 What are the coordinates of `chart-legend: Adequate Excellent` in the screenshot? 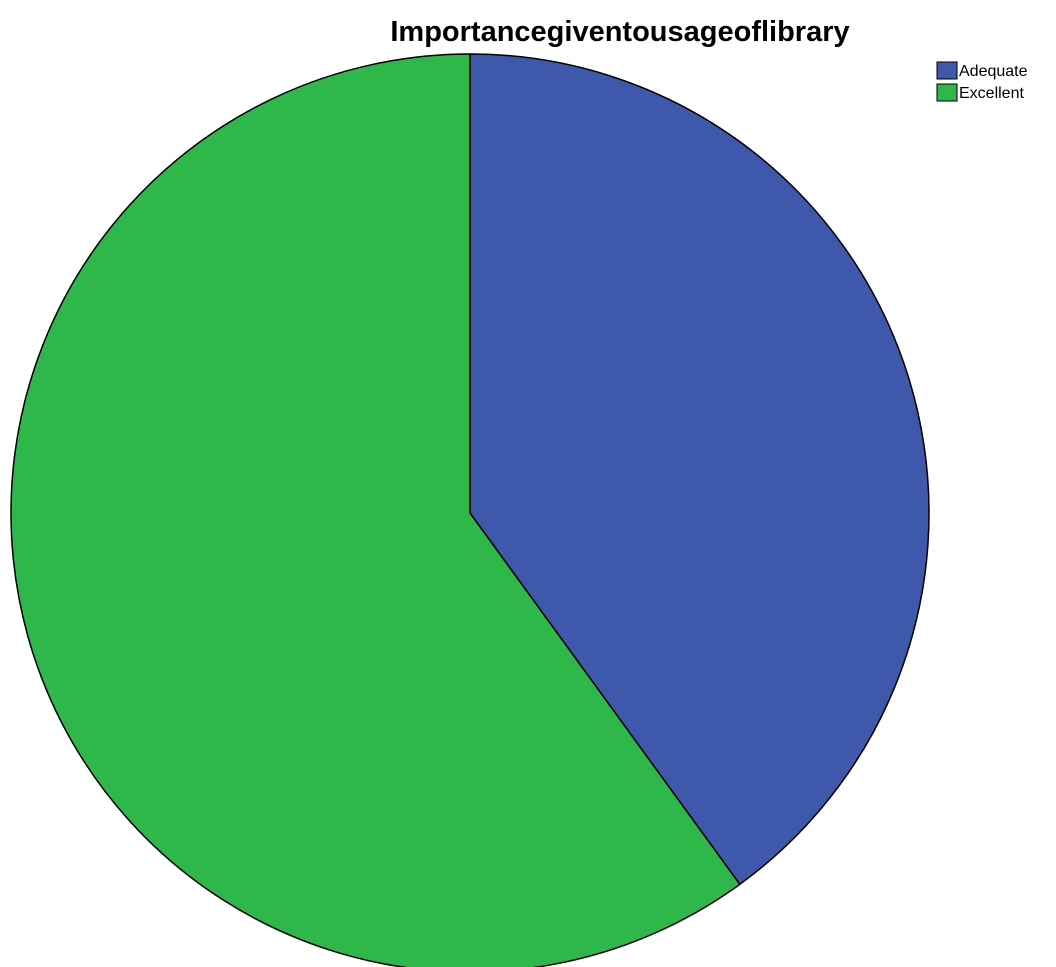 It's located at (982, 81).